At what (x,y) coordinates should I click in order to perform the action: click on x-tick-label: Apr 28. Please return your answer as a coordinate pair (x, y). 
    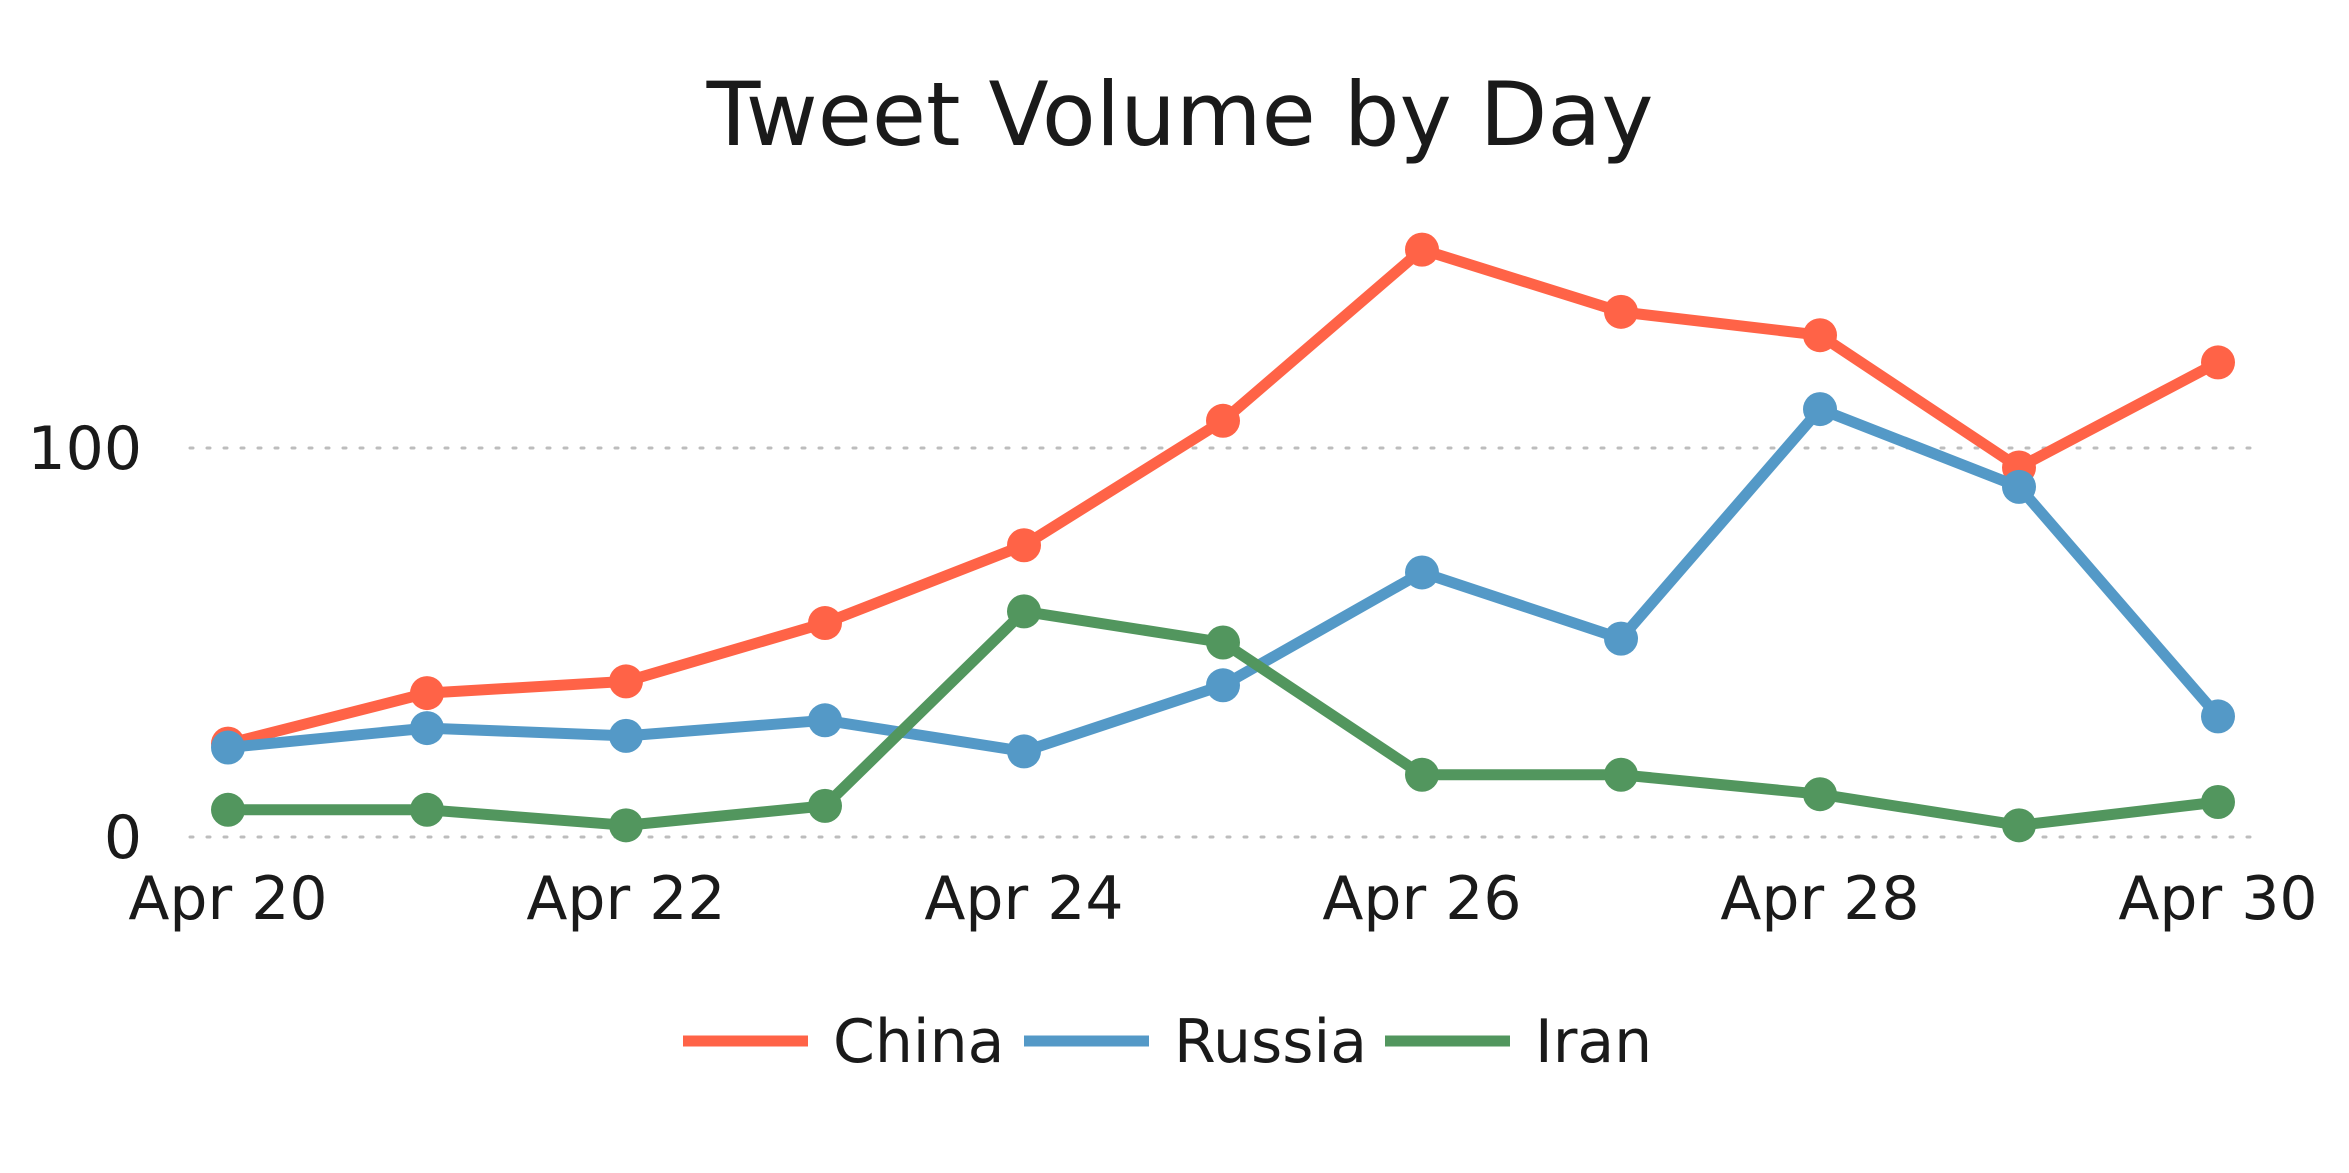
    Looking at the image, I should click on (1819, 899).